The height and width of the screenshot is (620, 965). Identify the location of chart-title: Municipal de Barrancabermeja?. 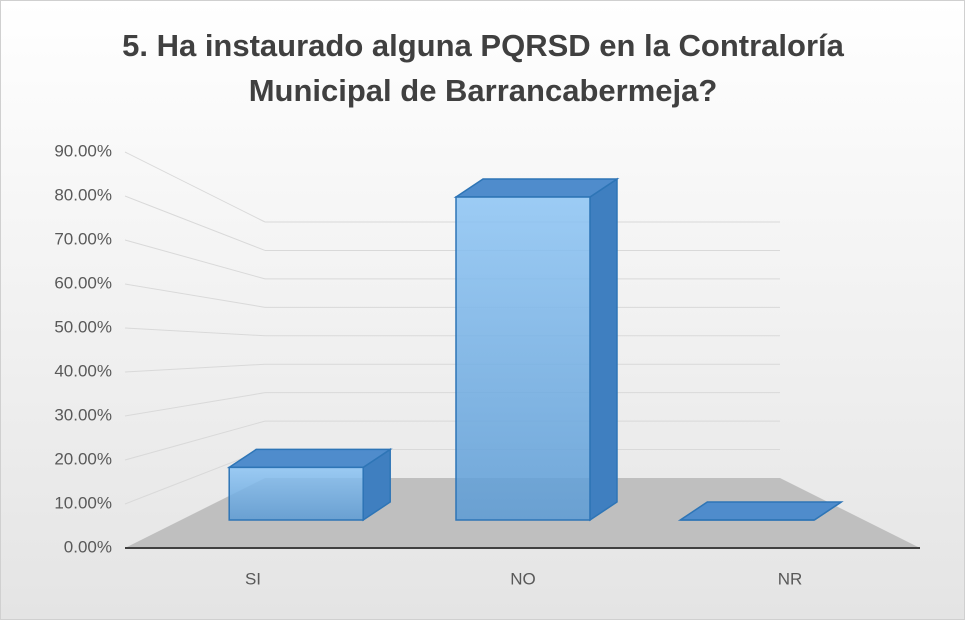
(483, 90).